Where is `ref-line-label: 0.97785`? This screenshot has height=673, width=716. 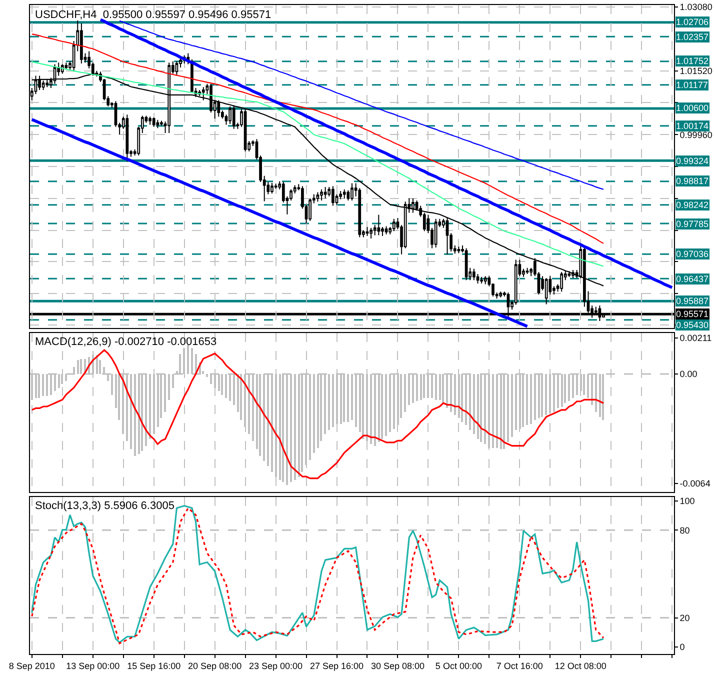
ref-line-label: 0.97785 is located at coordinates (692, 224).